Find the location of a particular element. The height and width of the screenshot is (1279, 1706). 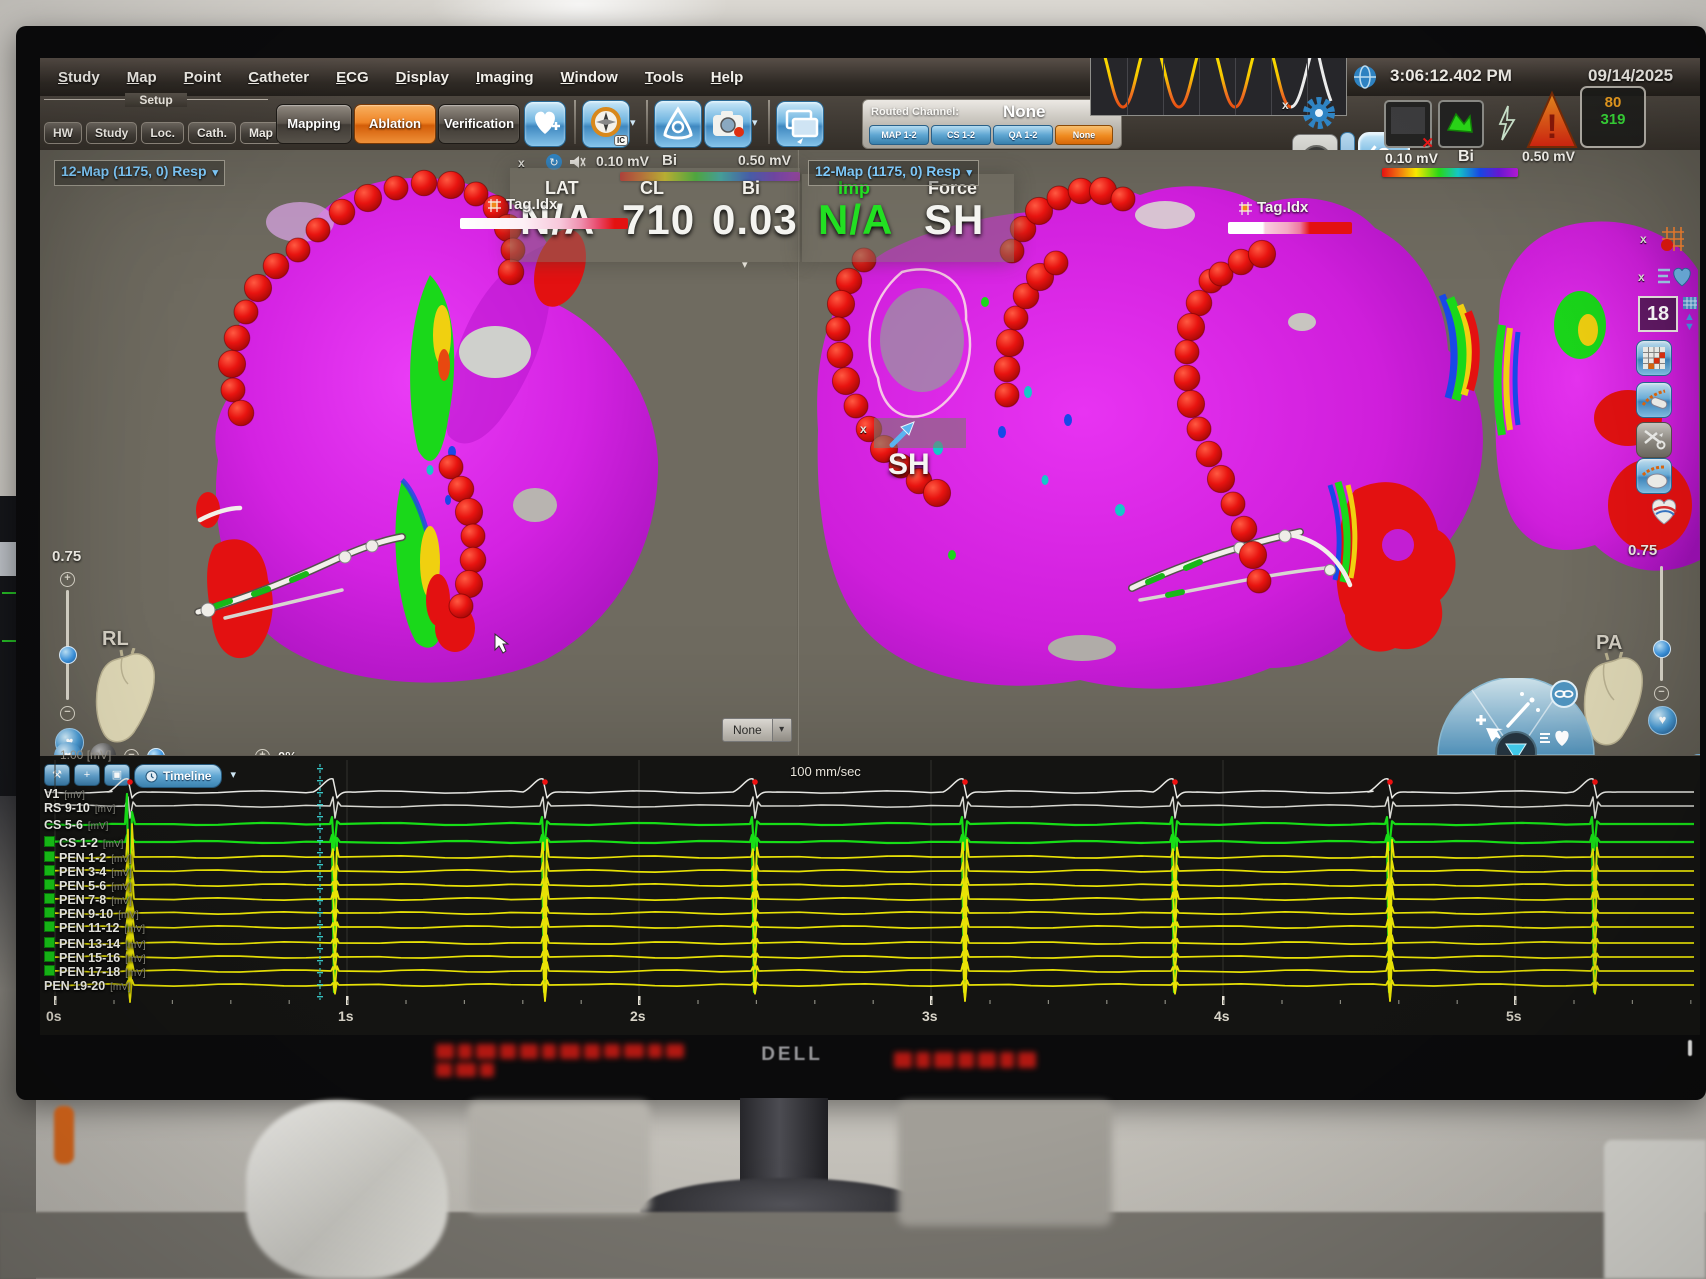

warning-indicator: ! is located at coordinates (1552, 122).